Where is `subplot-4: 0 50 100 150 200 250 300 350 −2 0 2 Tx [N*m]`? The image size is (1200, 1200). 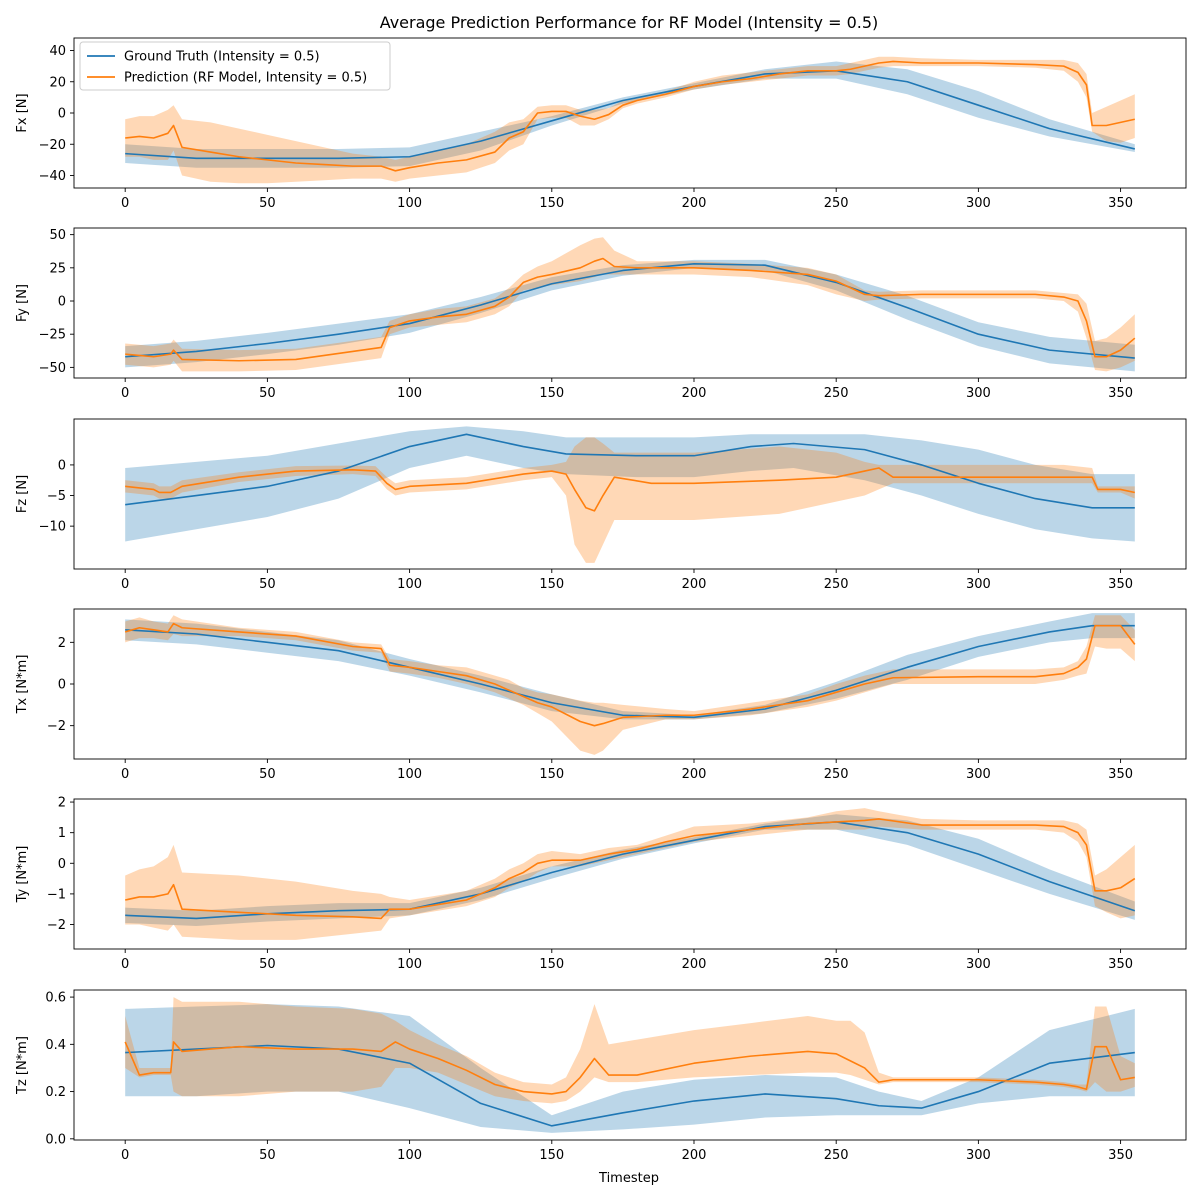 subplot-4: 0 50 100 150 200 250 300 350 −2 0 2 Tx [N*m] is located at coordinates (601, 695).